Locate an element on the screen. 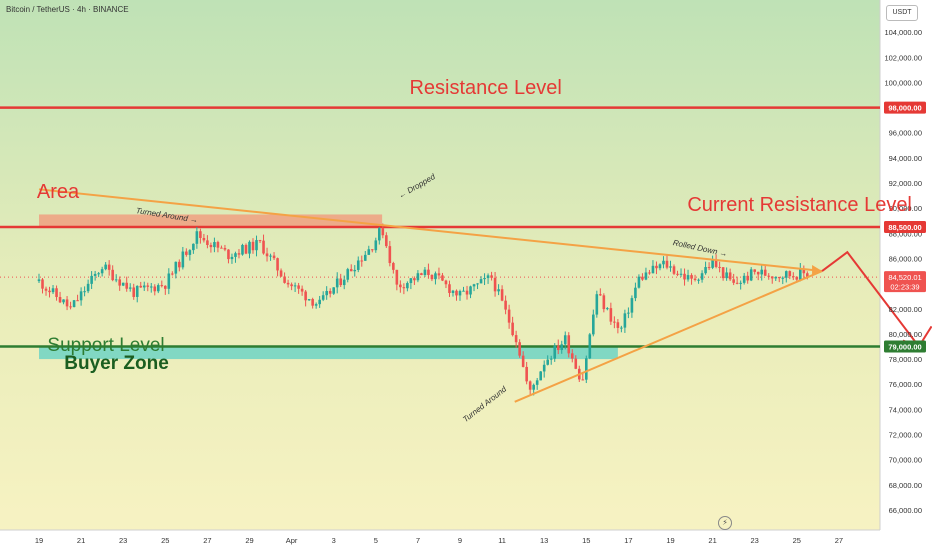 The width and height of the screenshot is (932, 550). x-tick-label: 15 is located at coordinates (586, 540).